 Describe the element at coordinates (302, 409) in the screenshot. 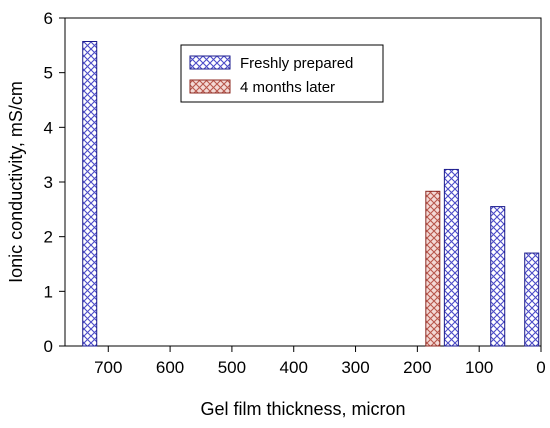

I see `x-axis-title: Gel film thickness, micron` at that location.